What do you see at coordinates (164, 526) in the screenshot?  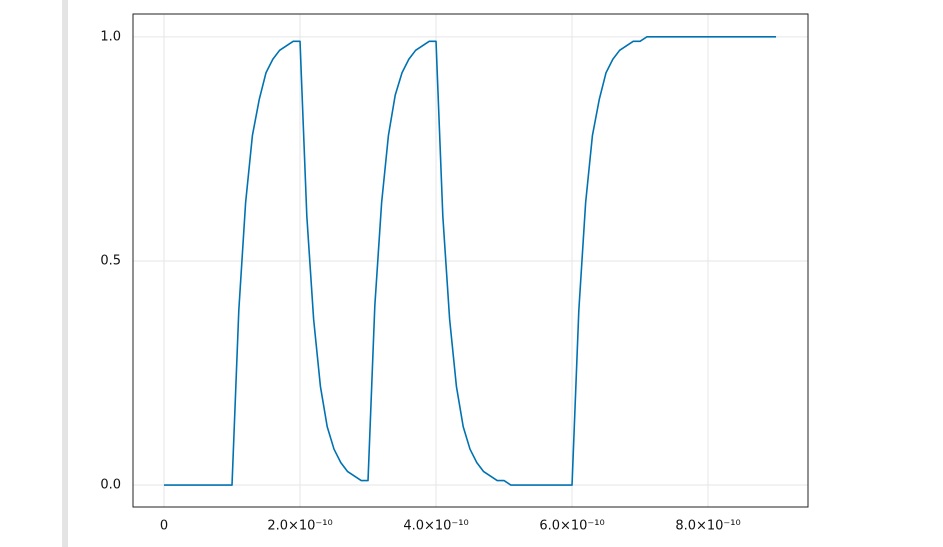 I see `x-tick-label: 0` at bounding box center [164, 526].